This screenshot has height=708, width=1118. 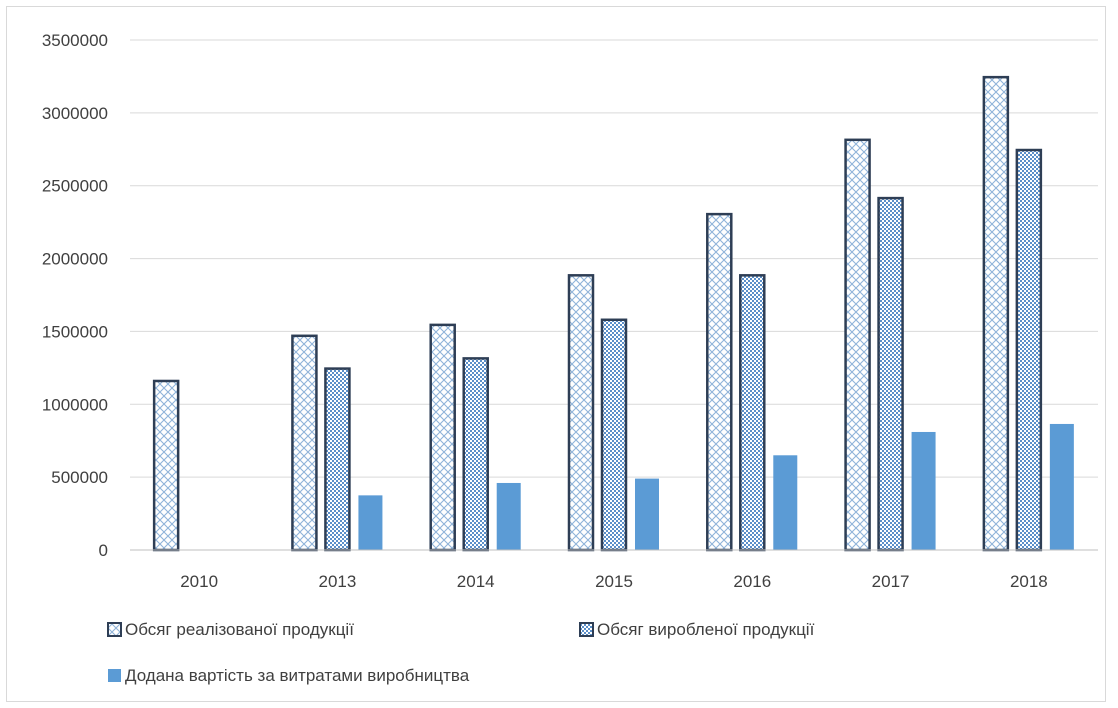 I want to click on bar-series-2-2013, so click(x=337, y=459).